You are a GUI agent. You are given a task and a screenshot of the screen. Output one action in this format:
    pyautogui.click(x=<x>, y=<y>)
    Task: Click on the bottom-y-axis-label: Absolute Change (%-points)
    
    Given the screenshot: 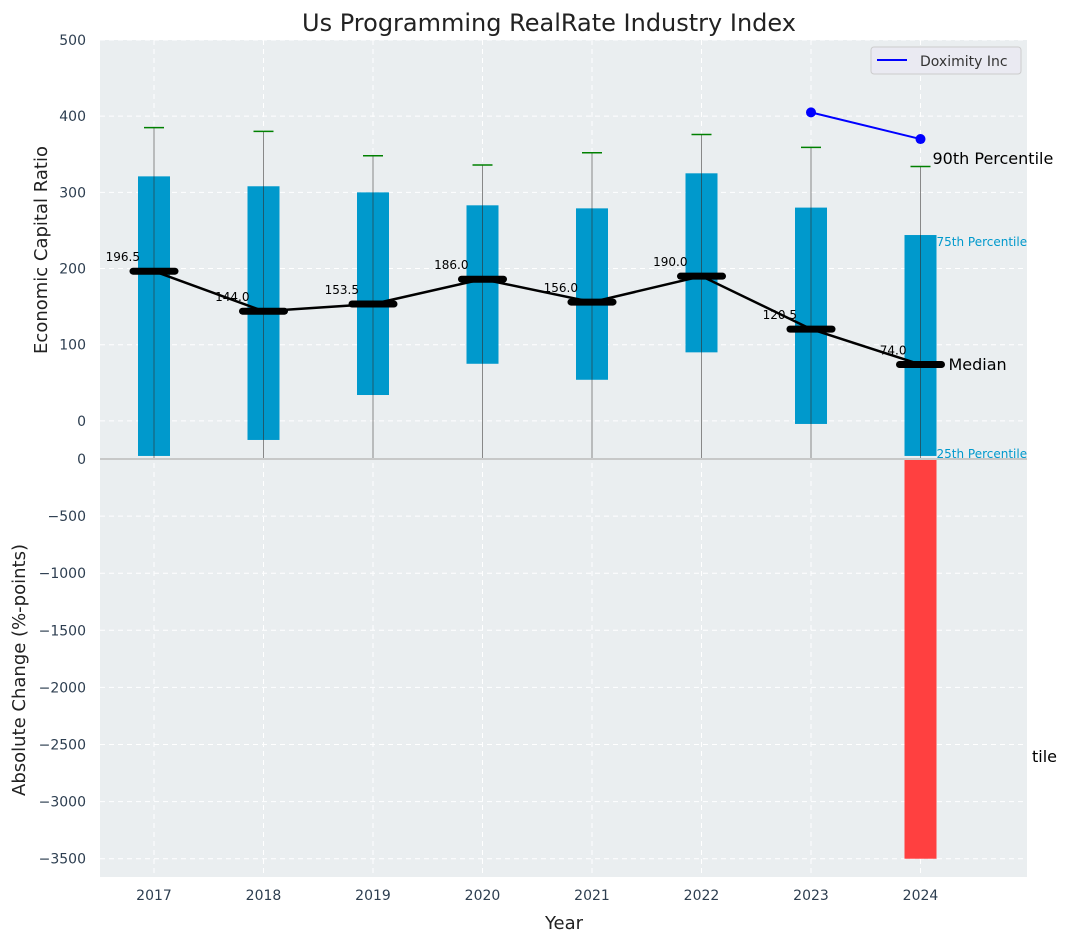 What is the action you would take?
    pyautogui.click(x=19, y=670)
    